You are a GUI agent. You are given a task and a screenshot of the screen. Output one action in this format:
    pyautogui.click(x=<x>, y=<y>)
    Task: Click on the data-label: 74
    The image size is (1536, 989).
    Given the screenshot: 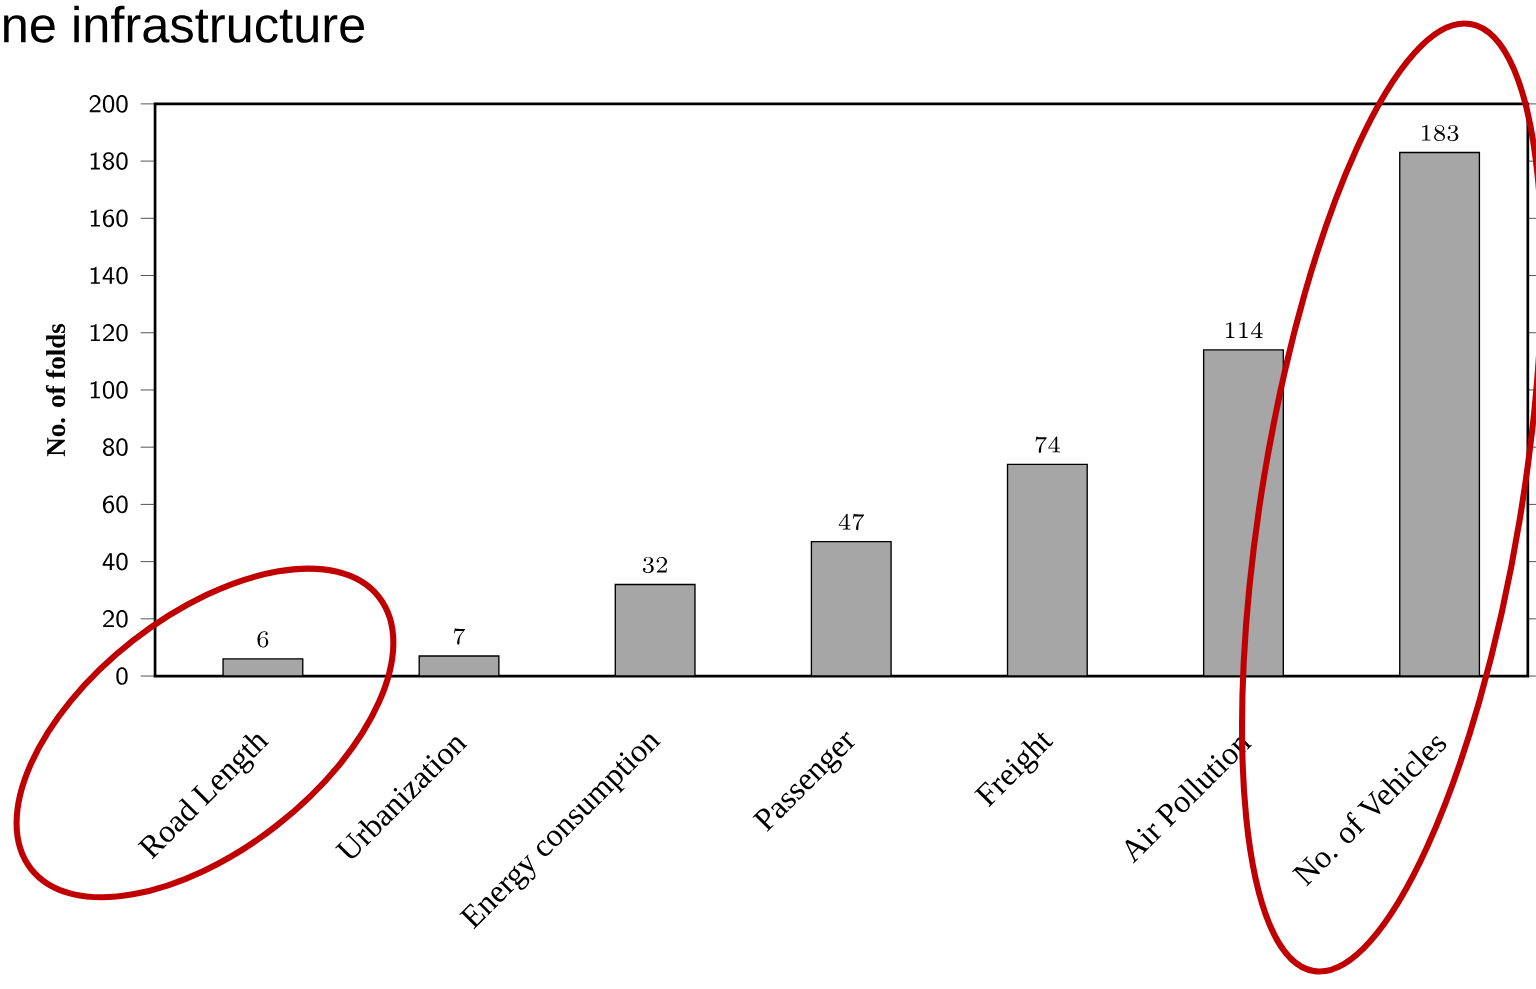 What is the action you would take?
    pyautogui.click(x=1047, y=444)
    